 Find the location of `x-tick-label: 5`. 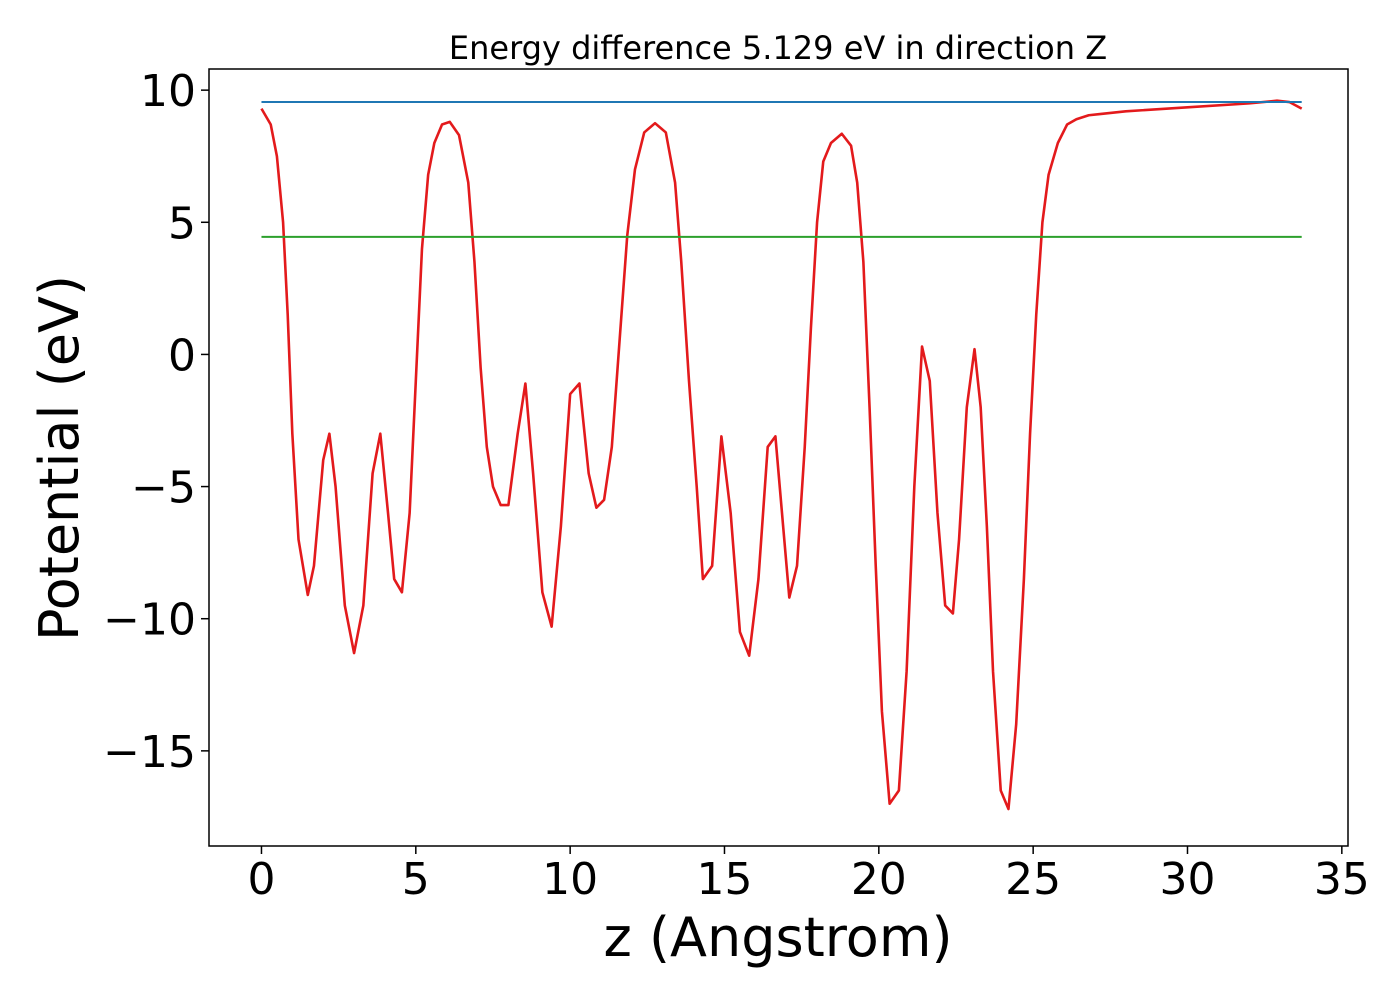

x-tick-label: 5 is located at coordinates (416, 879).